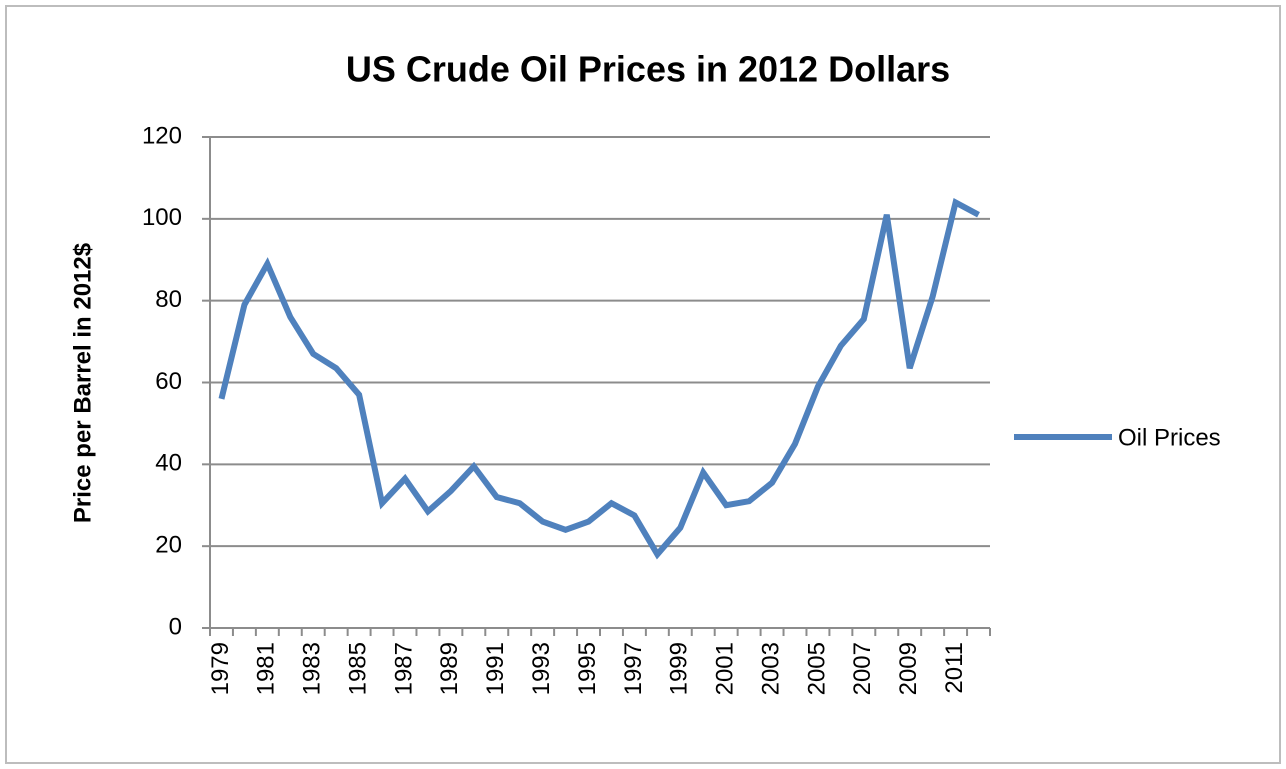  I want to click on x-tick-label: 2007, so click(862, 668).